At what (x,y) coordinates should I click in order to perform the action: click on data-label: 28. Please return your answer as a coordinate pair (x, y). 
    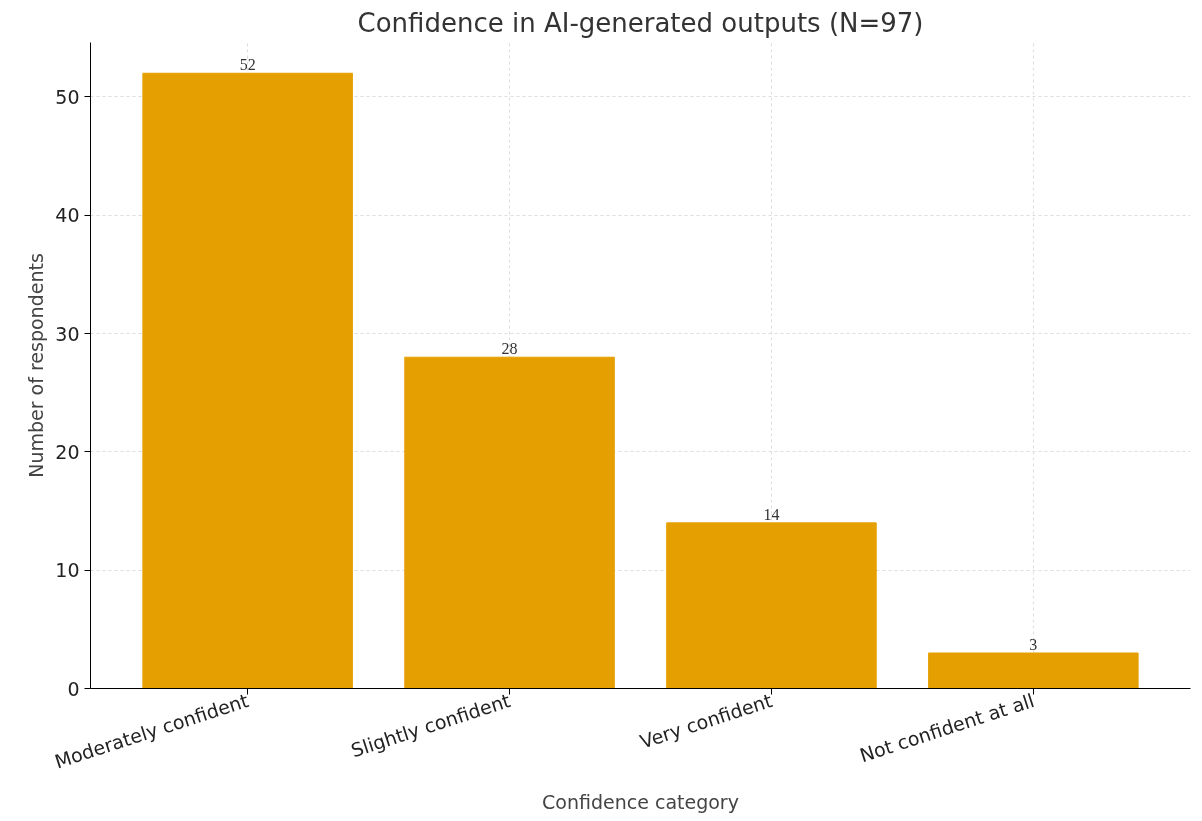
    Looking at the image, I should click on (509, 349).